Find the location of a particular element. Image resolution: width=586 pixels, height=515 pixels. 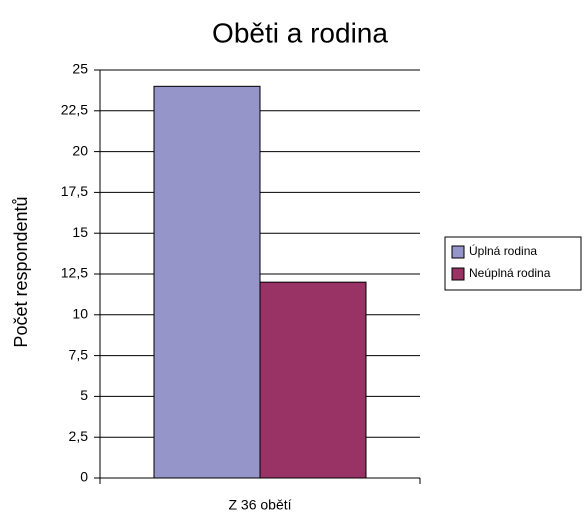

y-tick-label: 0 is located at coordinates (84, 477).